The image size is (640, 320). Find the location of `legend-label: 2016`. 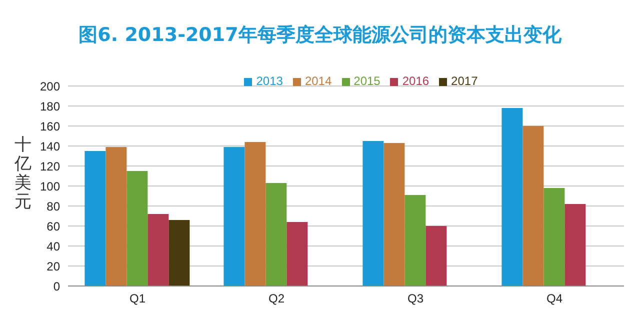

legend-label: 2016 is located at coordinates (416, 81).